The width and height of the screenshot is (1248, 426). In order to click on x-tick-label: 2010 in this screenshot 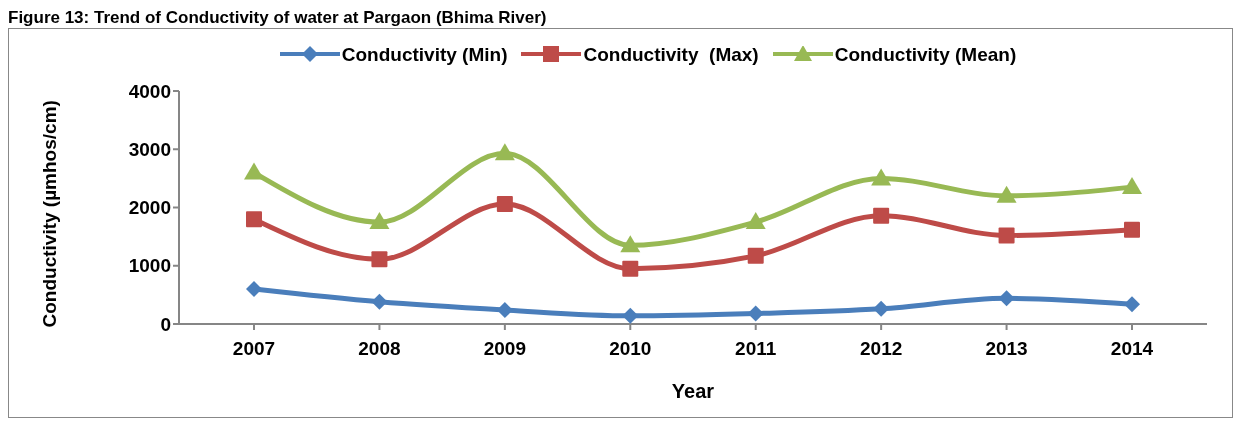, I will do `click(630, 349)`.